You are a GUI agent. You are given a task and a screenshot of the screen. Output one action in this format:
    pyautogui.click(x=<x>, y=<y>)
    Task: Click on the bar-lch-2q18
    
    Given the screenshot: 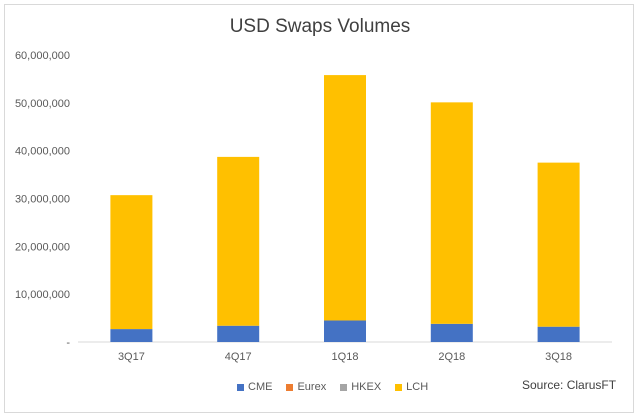 What is the action you would take?
    pyautogui.click(x=451, y=213)
    